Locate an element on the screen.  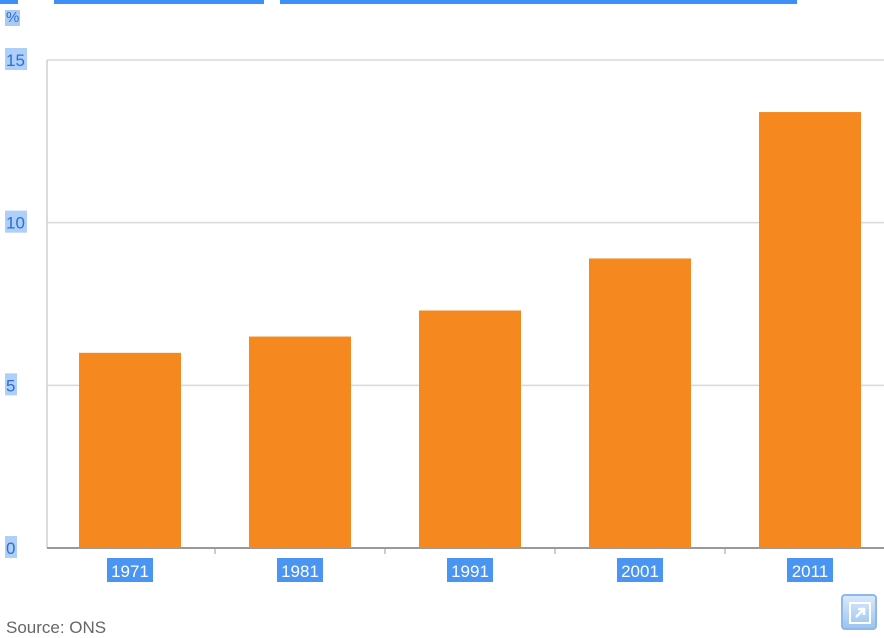
bar-2011 is located at coordinates (810, 330).